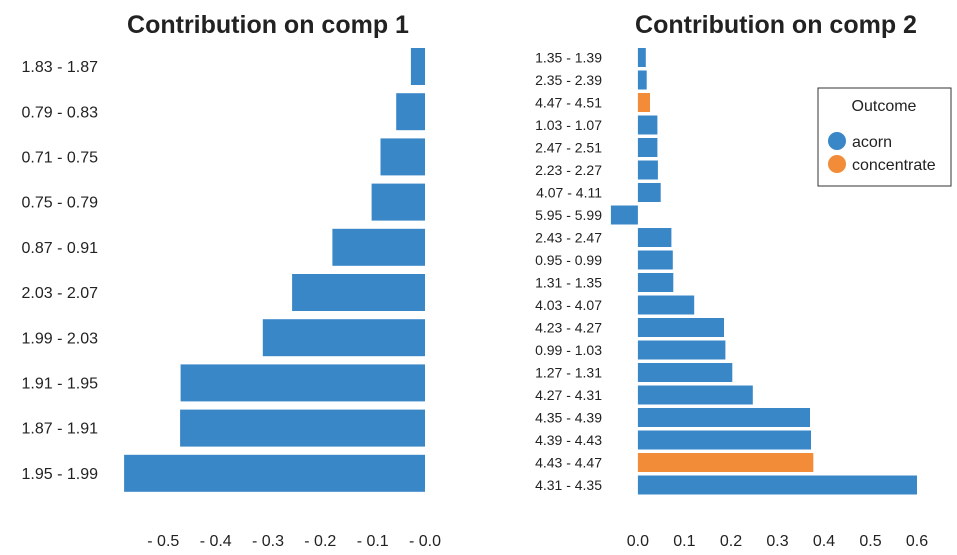 The height and width of the screenshot is (555, 957). I want to click on comp2-category-label: 4.07 - 4.11, so click(569, 192).